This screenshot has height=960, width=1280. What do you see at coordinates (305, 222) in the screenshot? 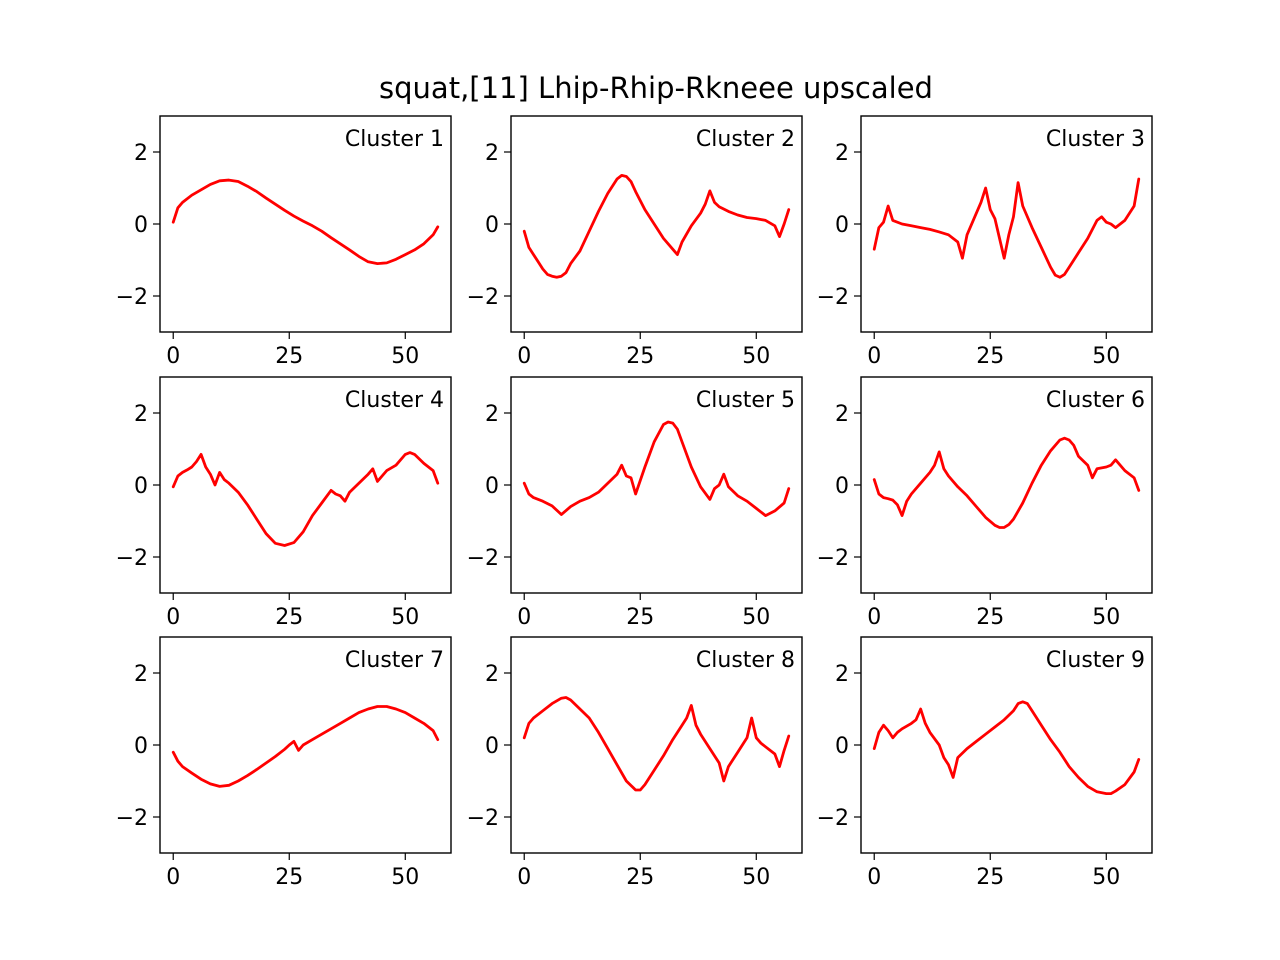
I see `cluster-1-line` at bounding box center [305, 222].